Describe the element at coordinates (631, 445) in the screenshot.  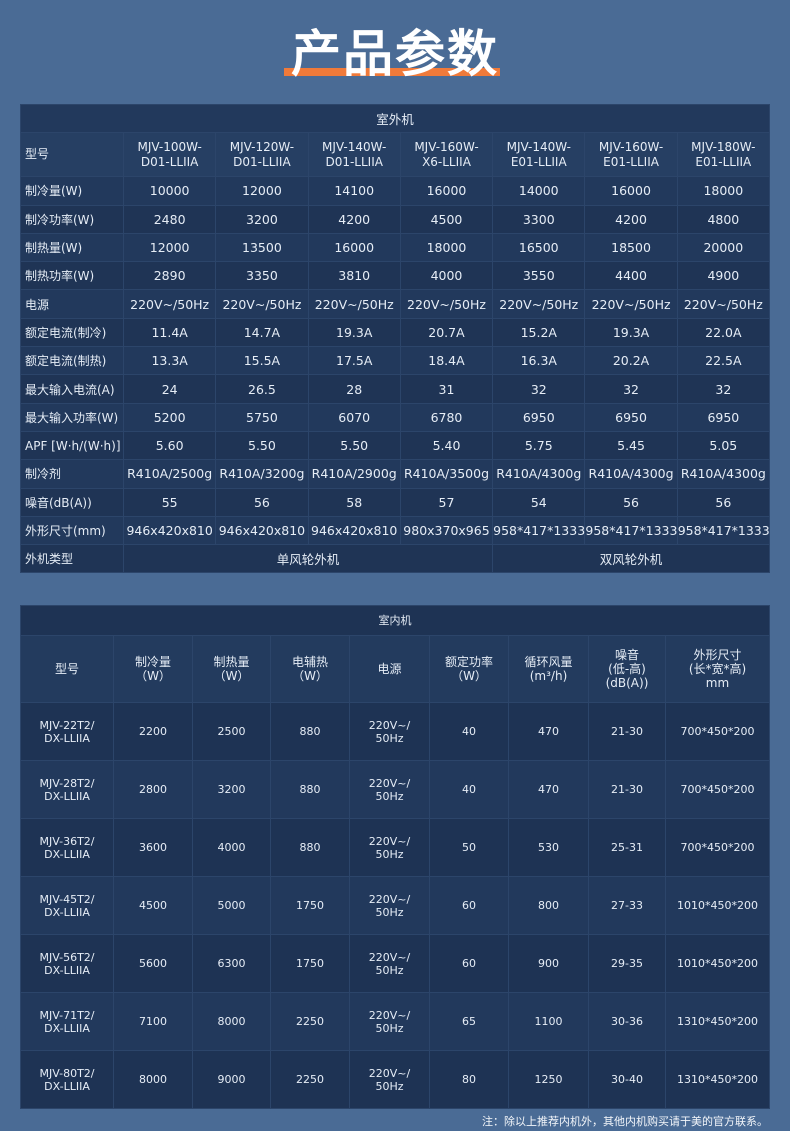
I see `value-cell: 5.45` at that location.